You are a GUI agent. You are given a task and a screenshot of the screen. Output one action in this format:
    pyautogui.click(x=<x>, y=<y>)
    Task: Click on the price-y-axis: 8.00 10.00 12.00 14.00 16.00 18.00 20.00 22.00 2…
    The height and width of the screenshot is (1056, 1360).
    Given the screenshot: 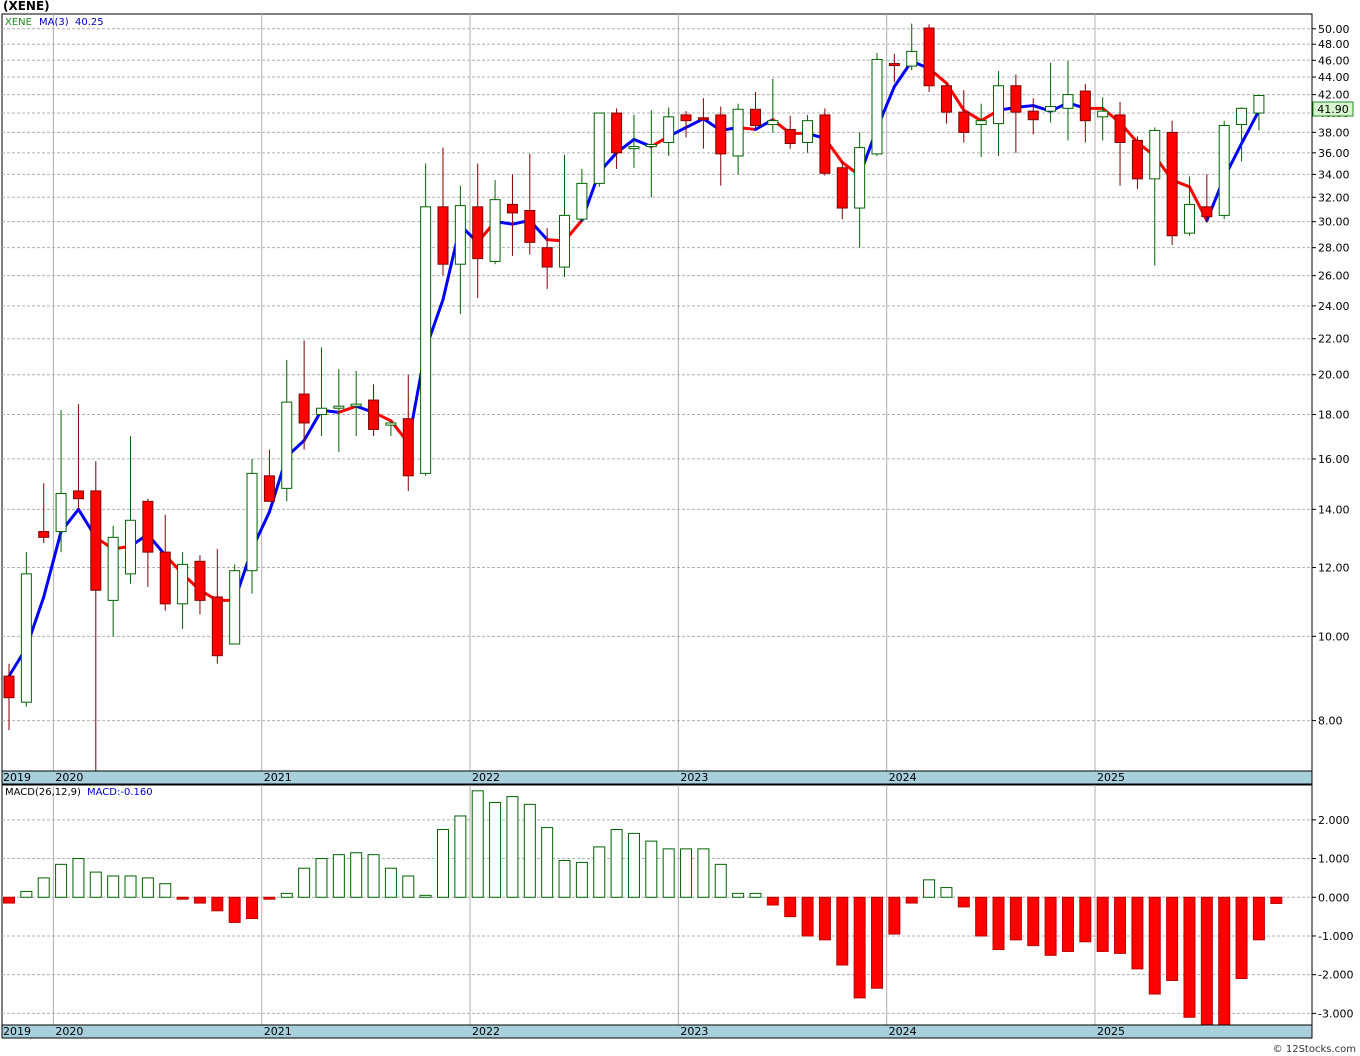 What is the action you would take?
    pyautogui.click(x=1331, y=375)
    